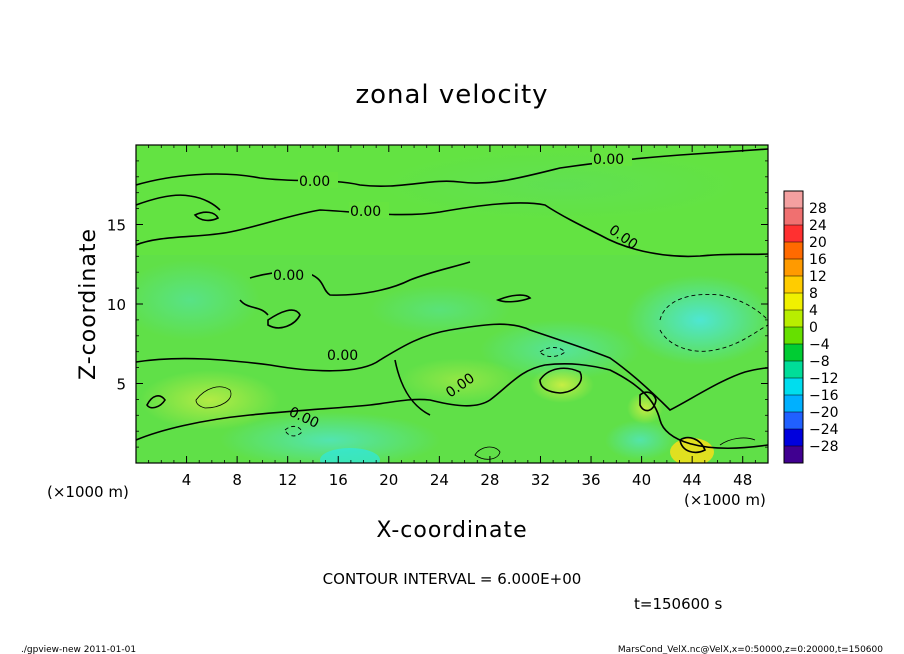  Describe the element at coordinates (813, 311) in the screenshot. I see `colorbar-label: 4` at that location.